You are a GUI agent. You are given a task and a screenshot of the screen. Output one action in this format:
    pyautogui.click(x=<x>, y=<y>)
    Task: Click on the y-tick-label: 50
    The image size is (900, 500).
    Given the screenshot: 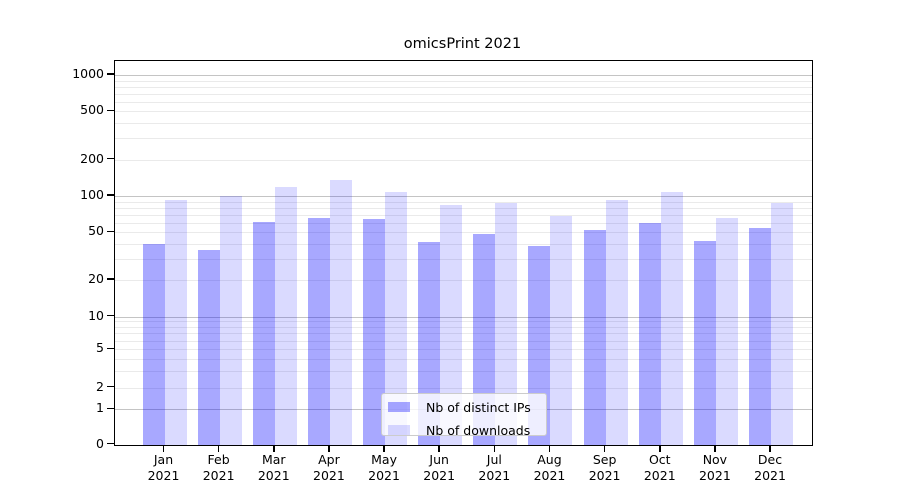 What is the action you would take?
    pyautogui.click(x=96, y=231)
    